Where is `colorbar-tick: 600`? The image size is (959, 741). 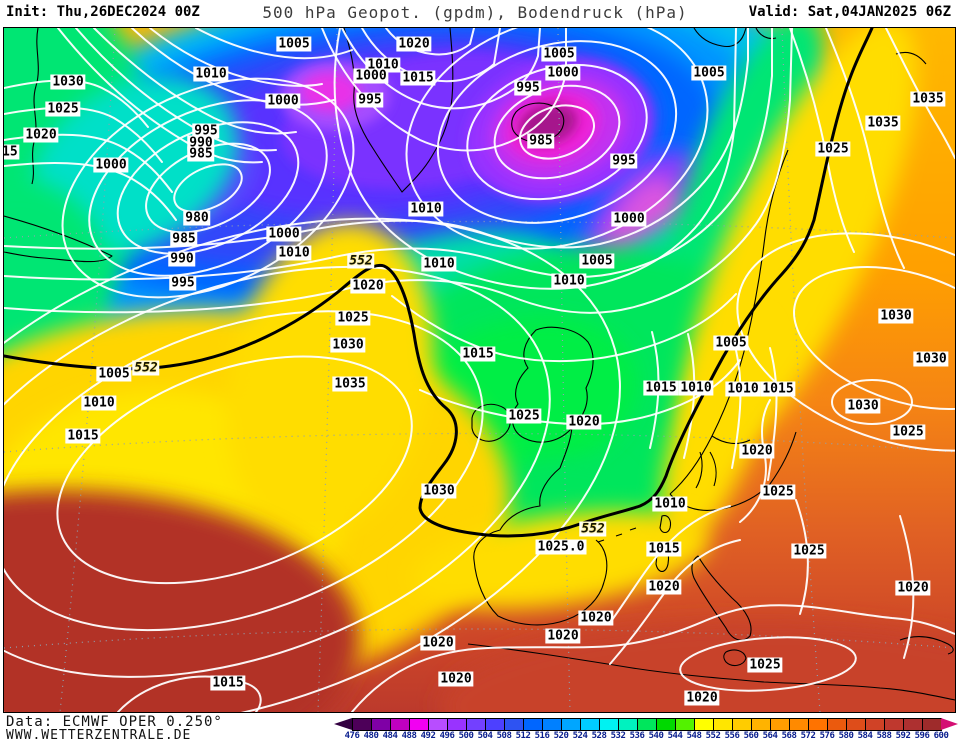 colorbar-tick: 600 is located at coordinates (941, 736).